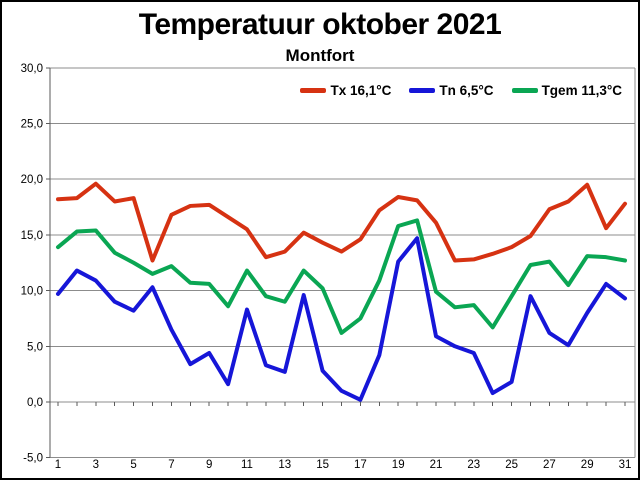 This screenshot has width=640, height=480. I want to click on x-tick-label: 7, so click(171, 465).